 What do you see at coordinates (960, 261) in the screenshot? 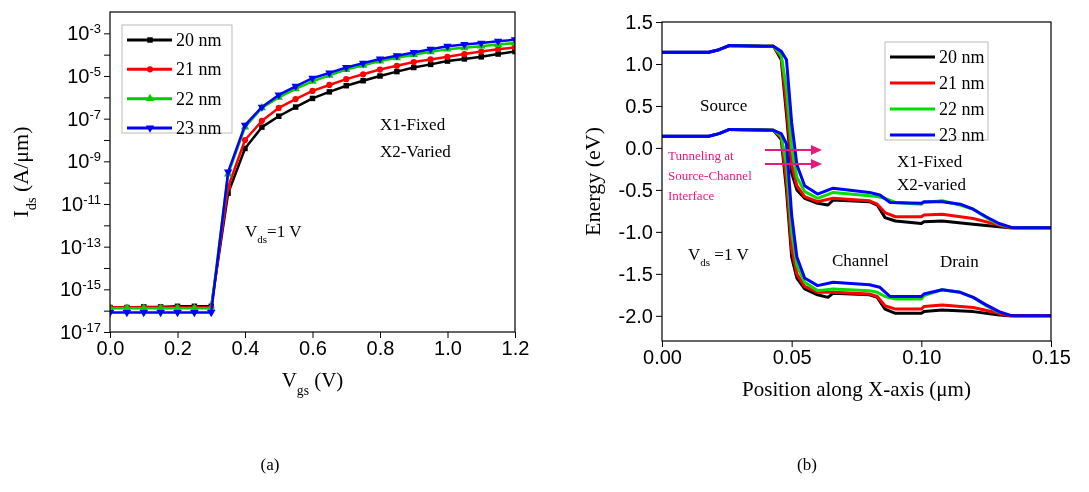
I see `annotation: Drain` at bounding box center [960, 261].